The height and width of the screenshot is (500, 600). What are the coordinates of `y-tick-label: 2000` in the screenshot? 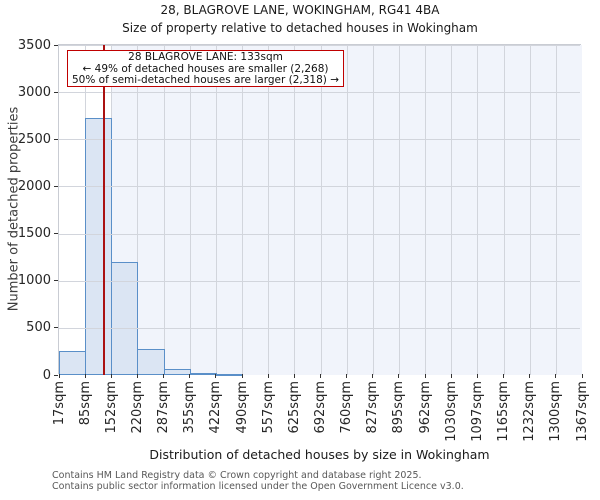 It's located at (34, 186).